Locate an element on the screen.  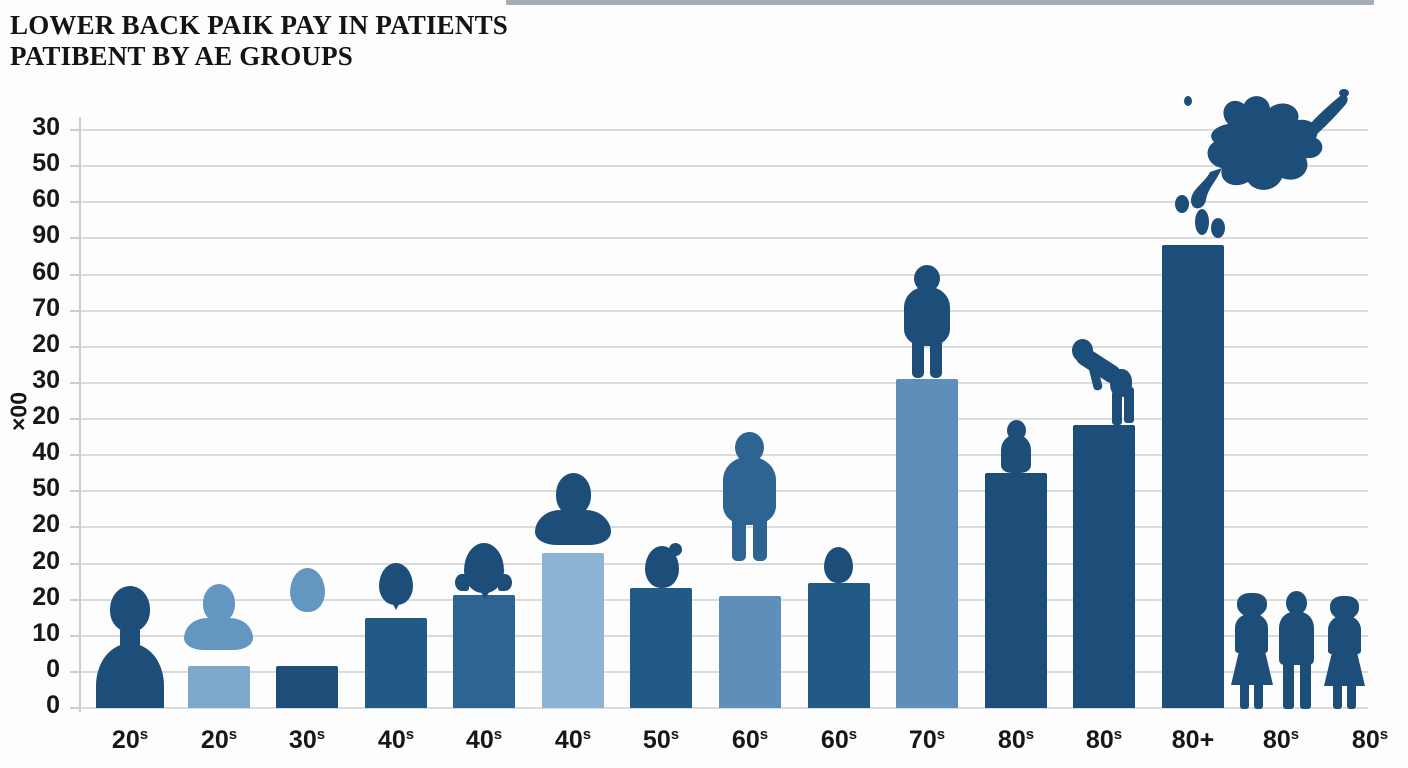
y-tick-label: 70 is located at coordinates (46, 308).